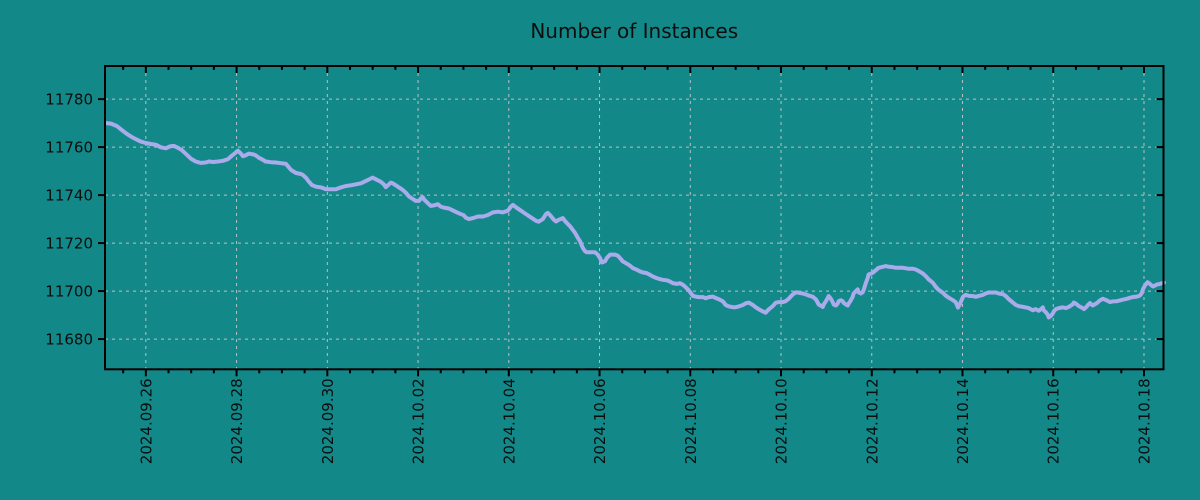 The image size is (1200, 500). I want to click on x-tick-label: 2024.09.30, so click(328, 421).